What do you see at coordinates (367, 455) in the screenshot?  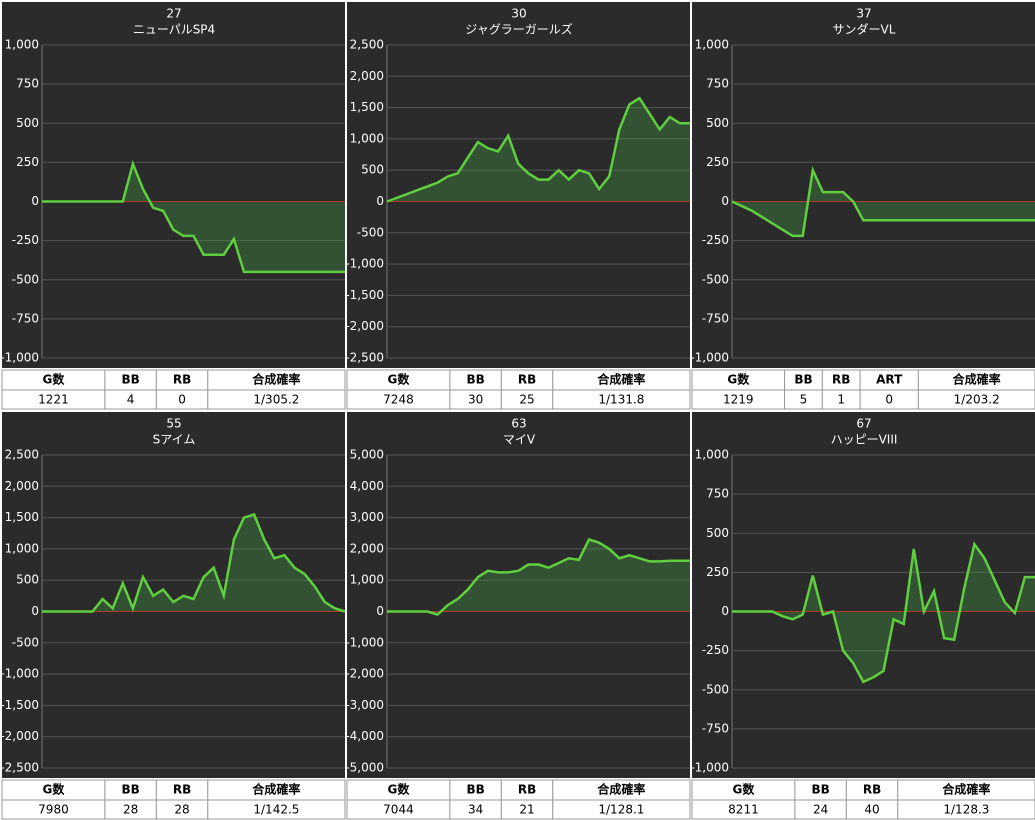 I see `y-tick-label: 5,000` at bounding box center [367, 455].